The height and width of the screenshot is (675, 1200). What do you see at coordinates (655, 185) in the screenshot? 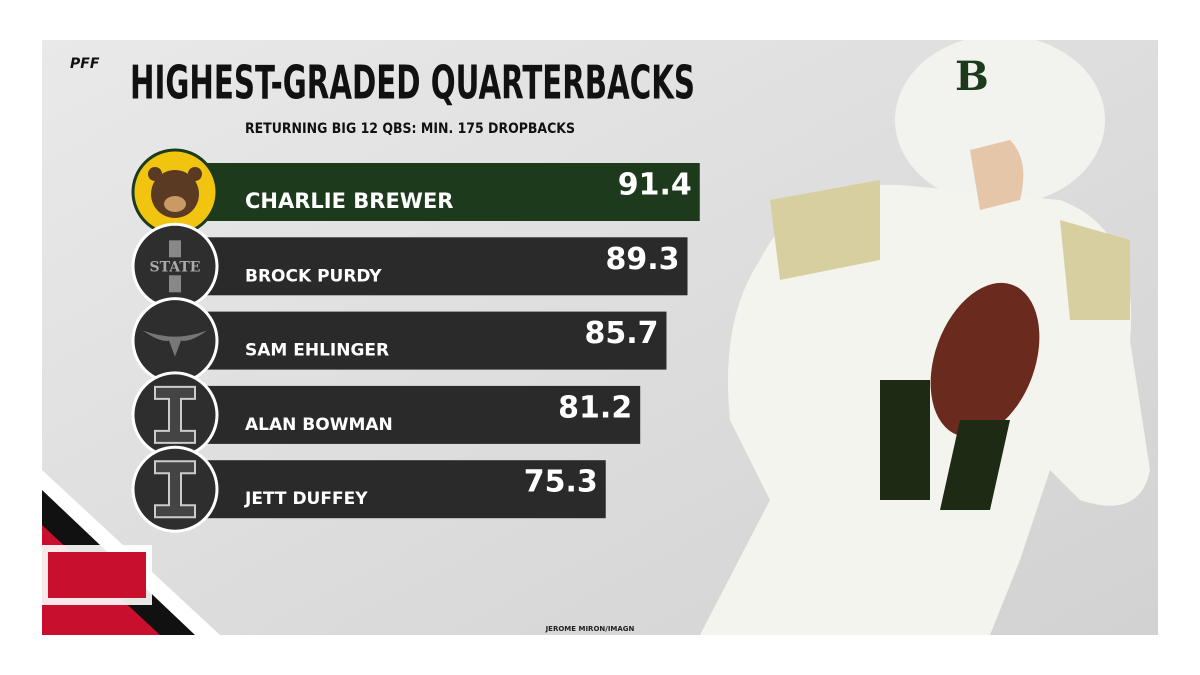
I see `value-label: 91.4` at bounding box center [655, 185].